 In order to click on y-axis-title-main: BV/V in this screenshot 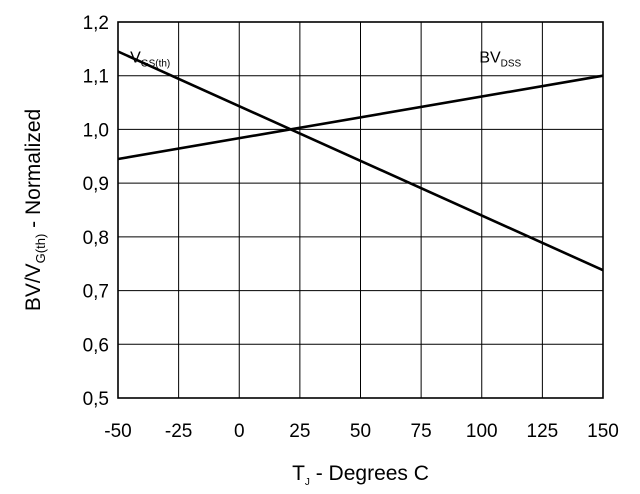, I will do `click(33, 287)`.